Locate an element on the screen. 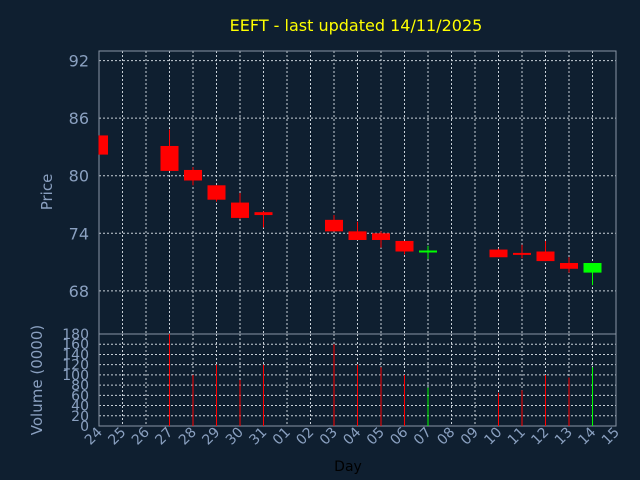 The height and width of the screenshot is (480, 640). day-tick-label: 07 is located at coordinates (423, 437).